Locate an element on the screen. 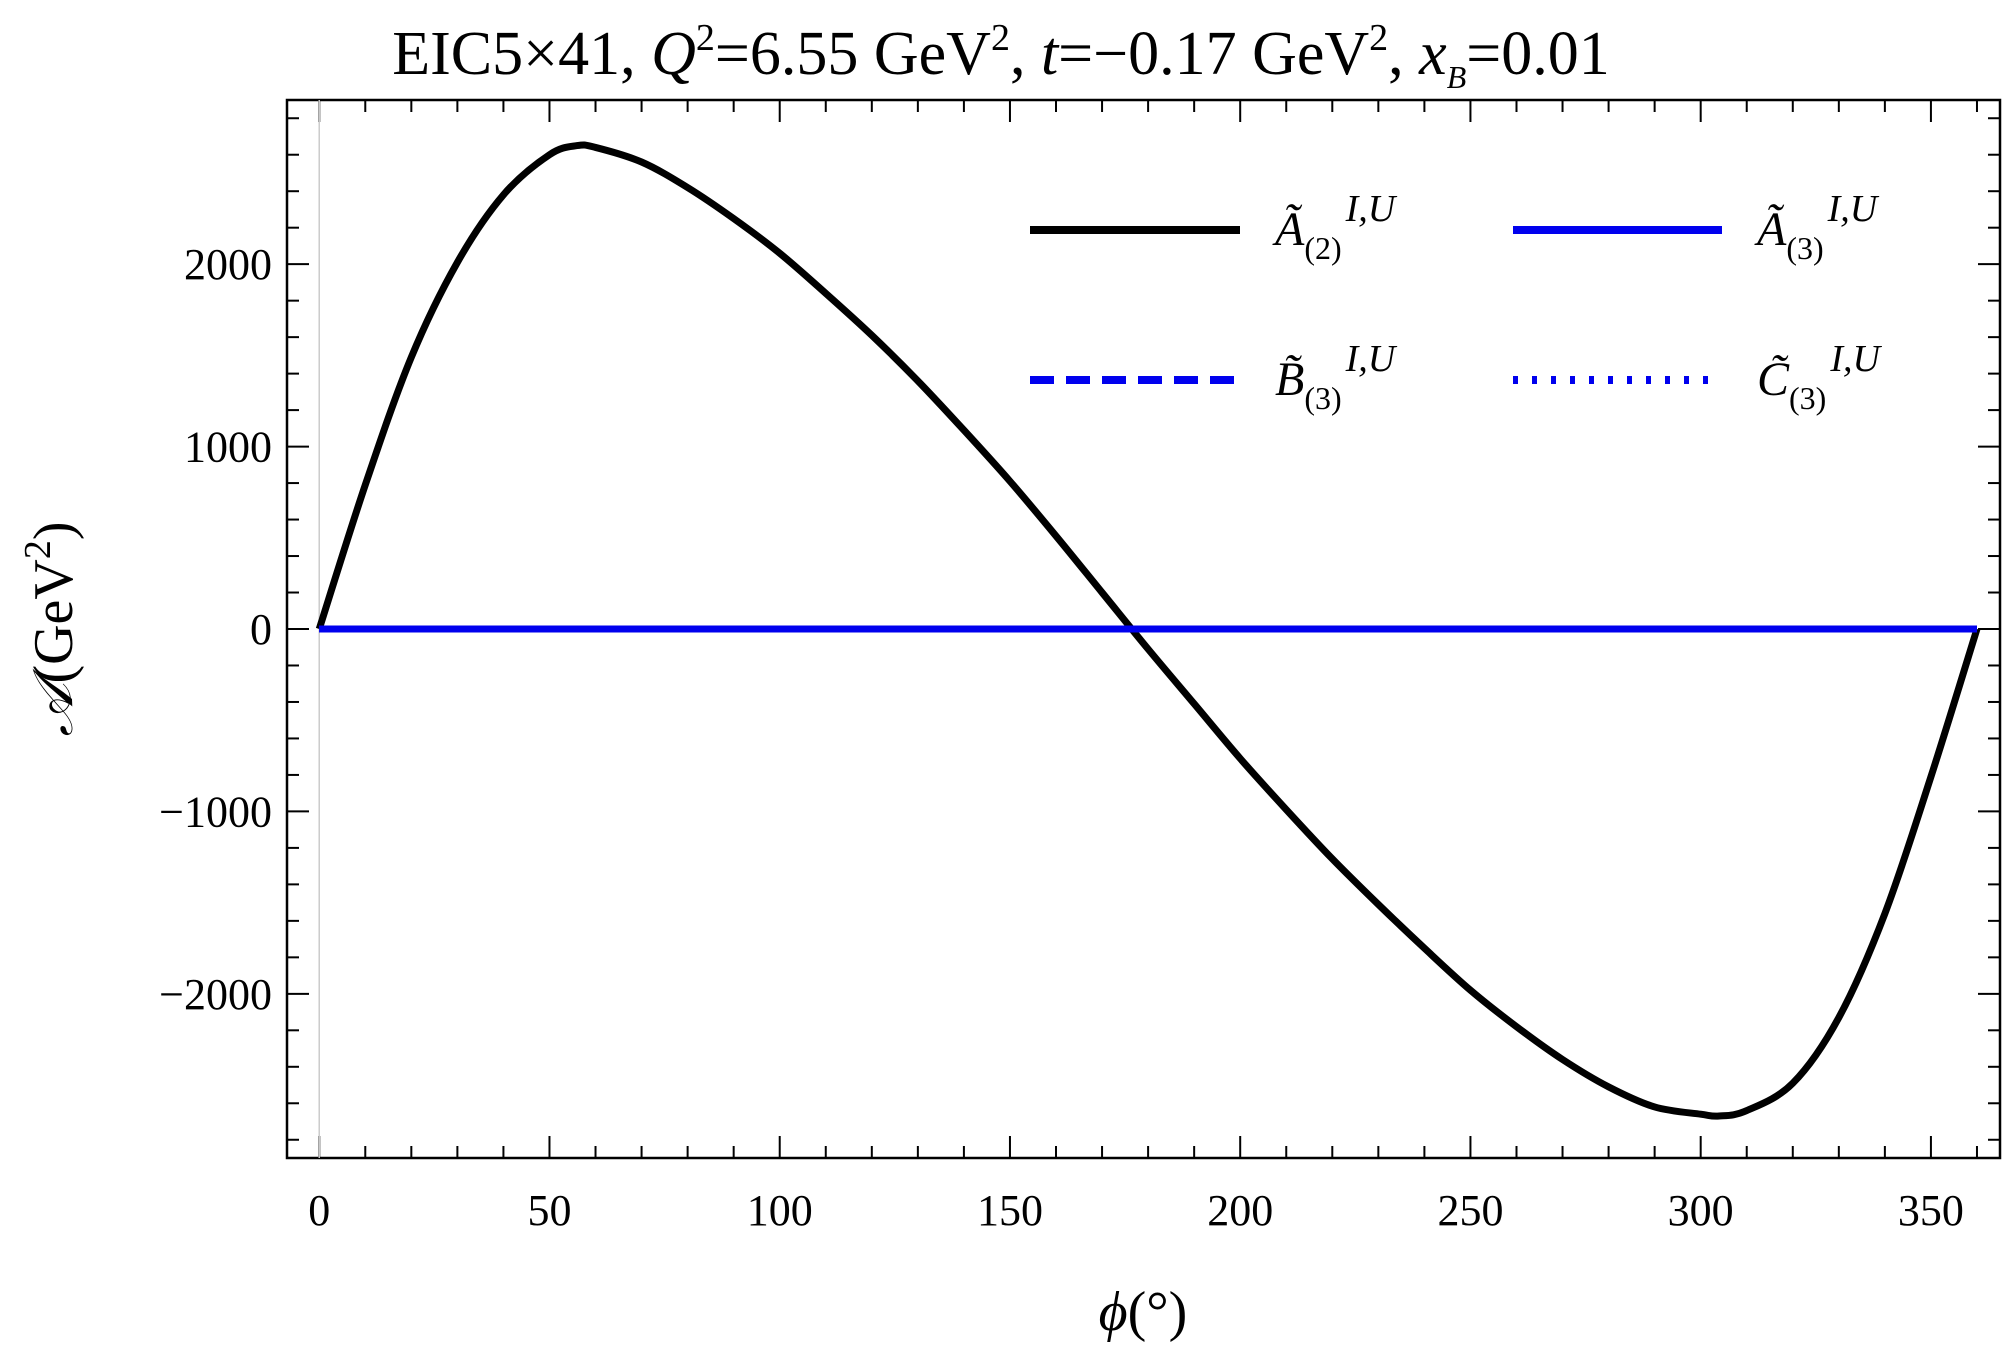 The width and height of the screenshot is (2002, 1346). title-xb-value: =0.01 is located at coordinates (1537, 54).